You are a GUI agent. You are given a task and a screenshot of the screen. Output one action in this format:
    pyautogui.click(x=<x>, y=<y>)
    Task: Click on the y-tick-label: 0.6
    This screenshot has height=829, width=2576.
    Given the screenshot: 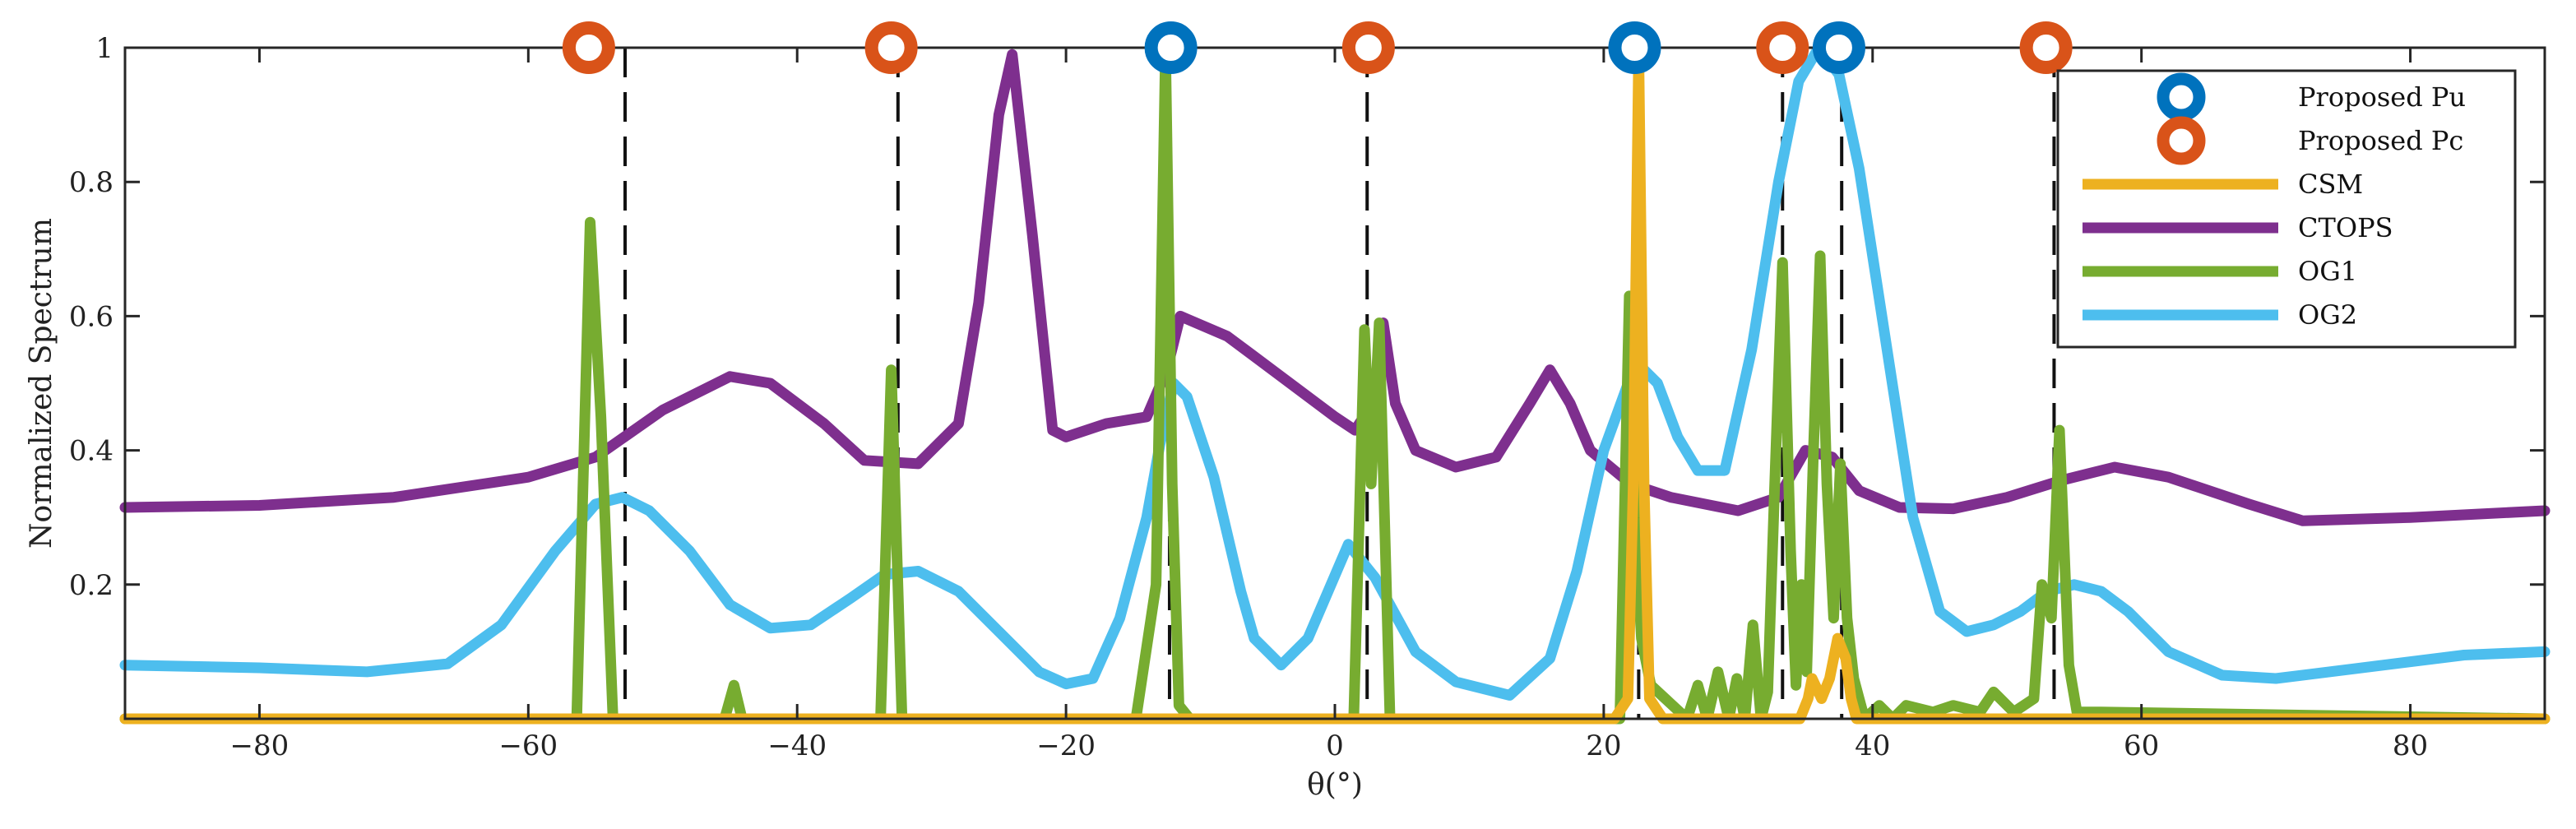 What is the action you would take?
    pyautogui.click(x=91, y=316)
    